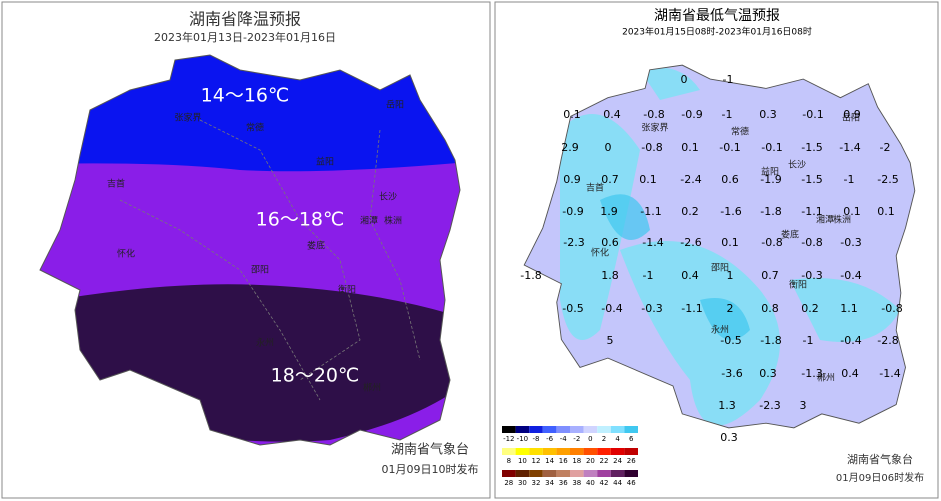  Describe the element at coordinates (770, 172) in the screenshot. I see `city-label: 益阳` at that location.